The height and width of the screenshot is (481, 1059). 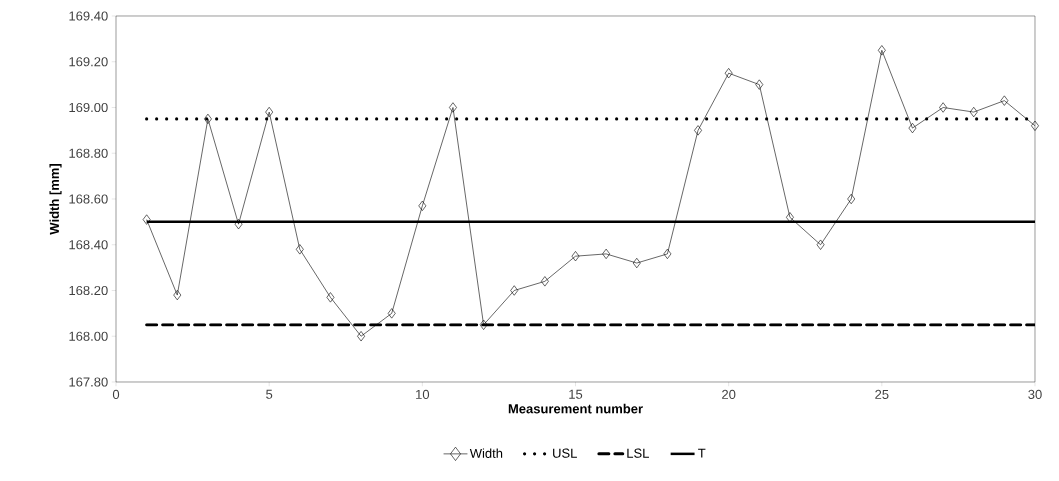 I want to click on x-tick-label: 10, so click(x=423, y=394).